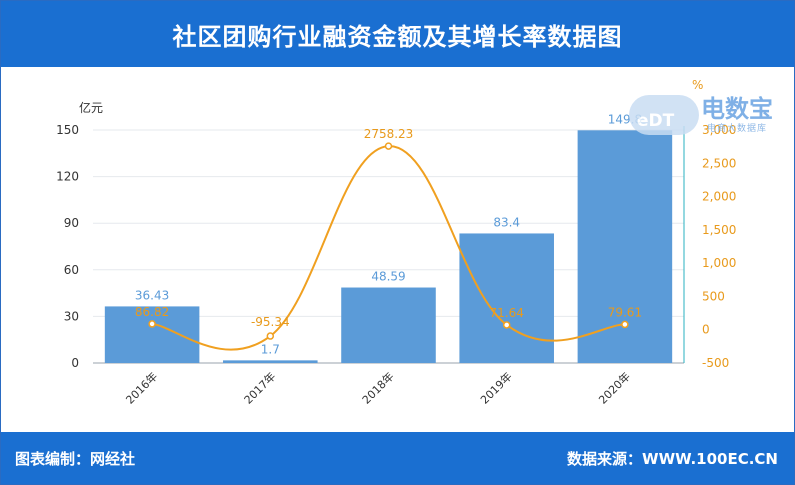 The image size is (795, 485). Describe the element at coordinates (389, 134) in the screenshot. I see `line-value-label: 2758.23` at that location.